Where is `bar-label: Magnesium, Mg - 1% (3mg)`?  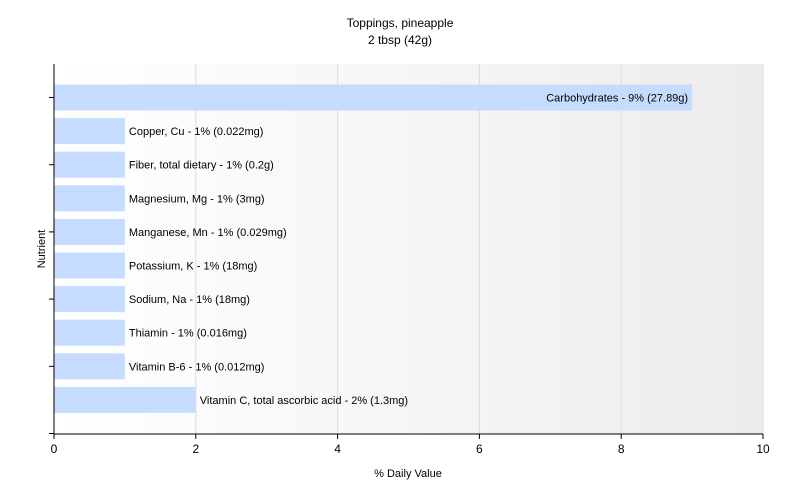 bar-label: Magnesium, Mg - 1% (3mg) is located at coordinates (197, 199).